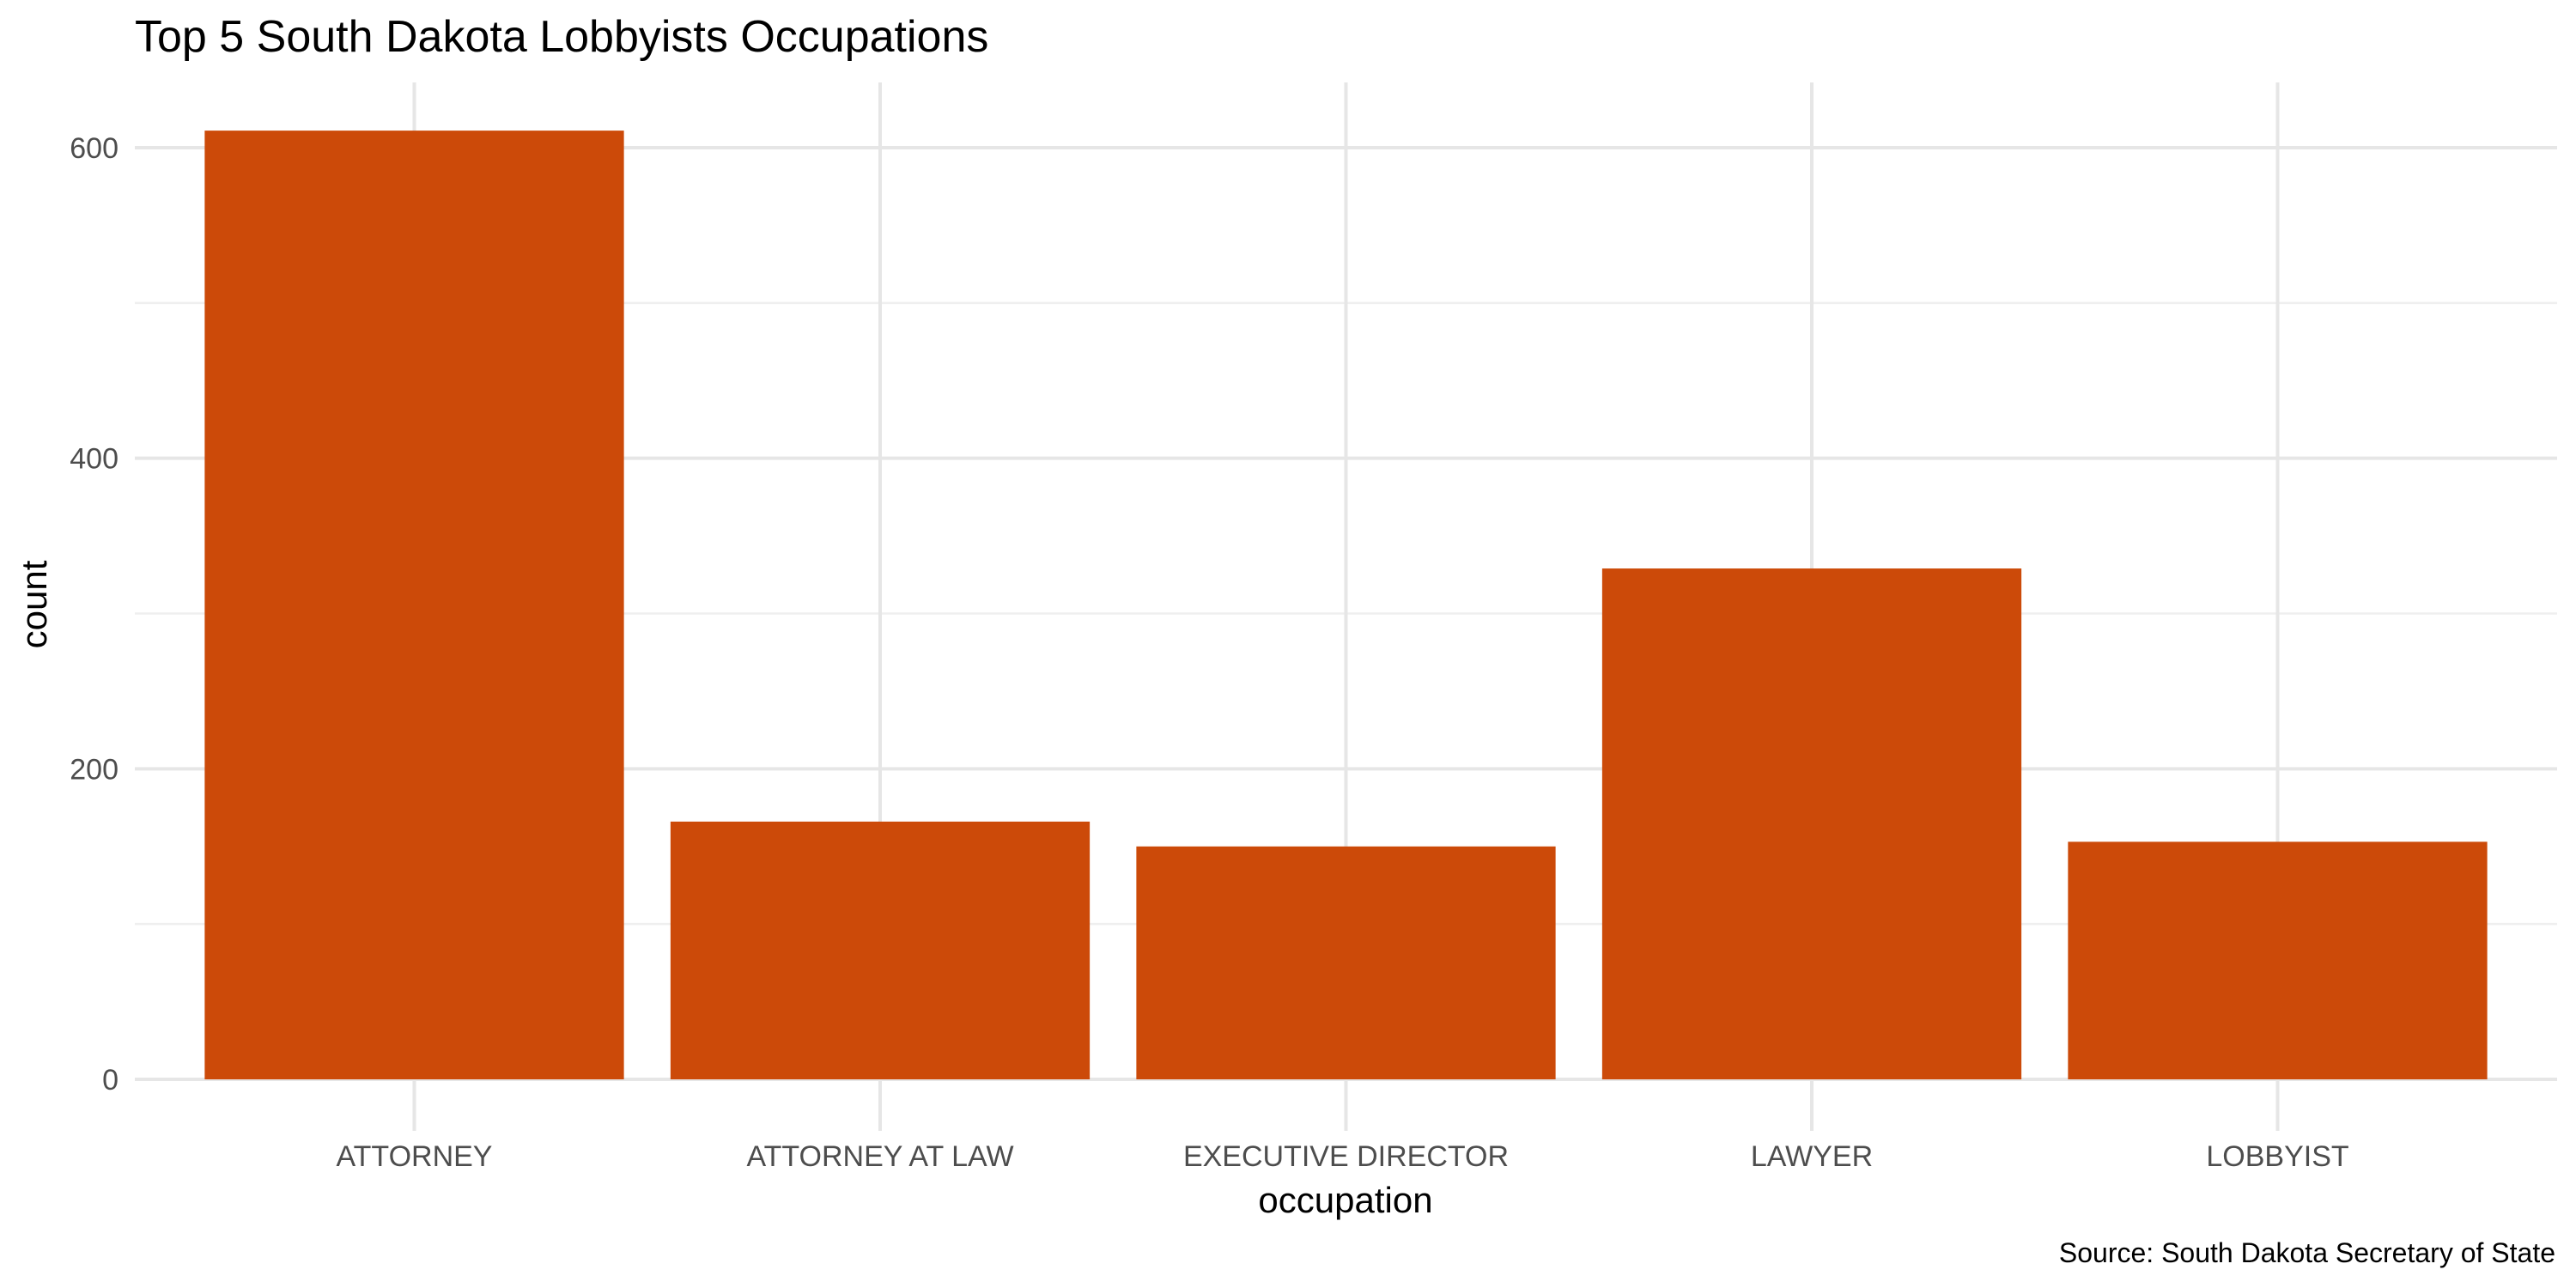 The image size is (2576, 1288). What do you see at coordinates (415, 1156) in the screenshot?
I see `x-tick-label: ATTORNEY` at bounding box center [415, 1156].